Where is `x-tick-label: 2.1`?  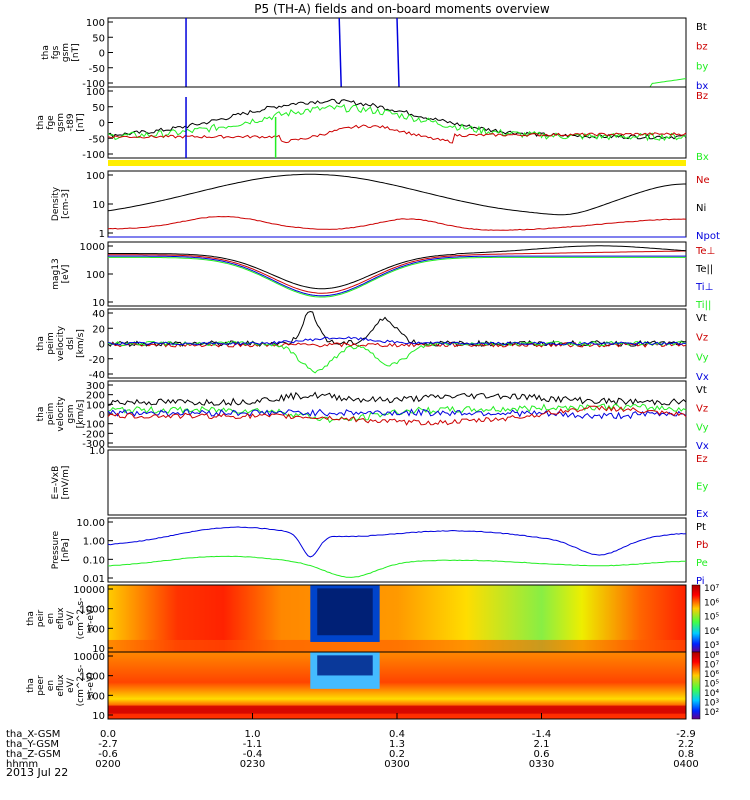
x-tick-label: 2.1 is located at coordinates (542, 744).